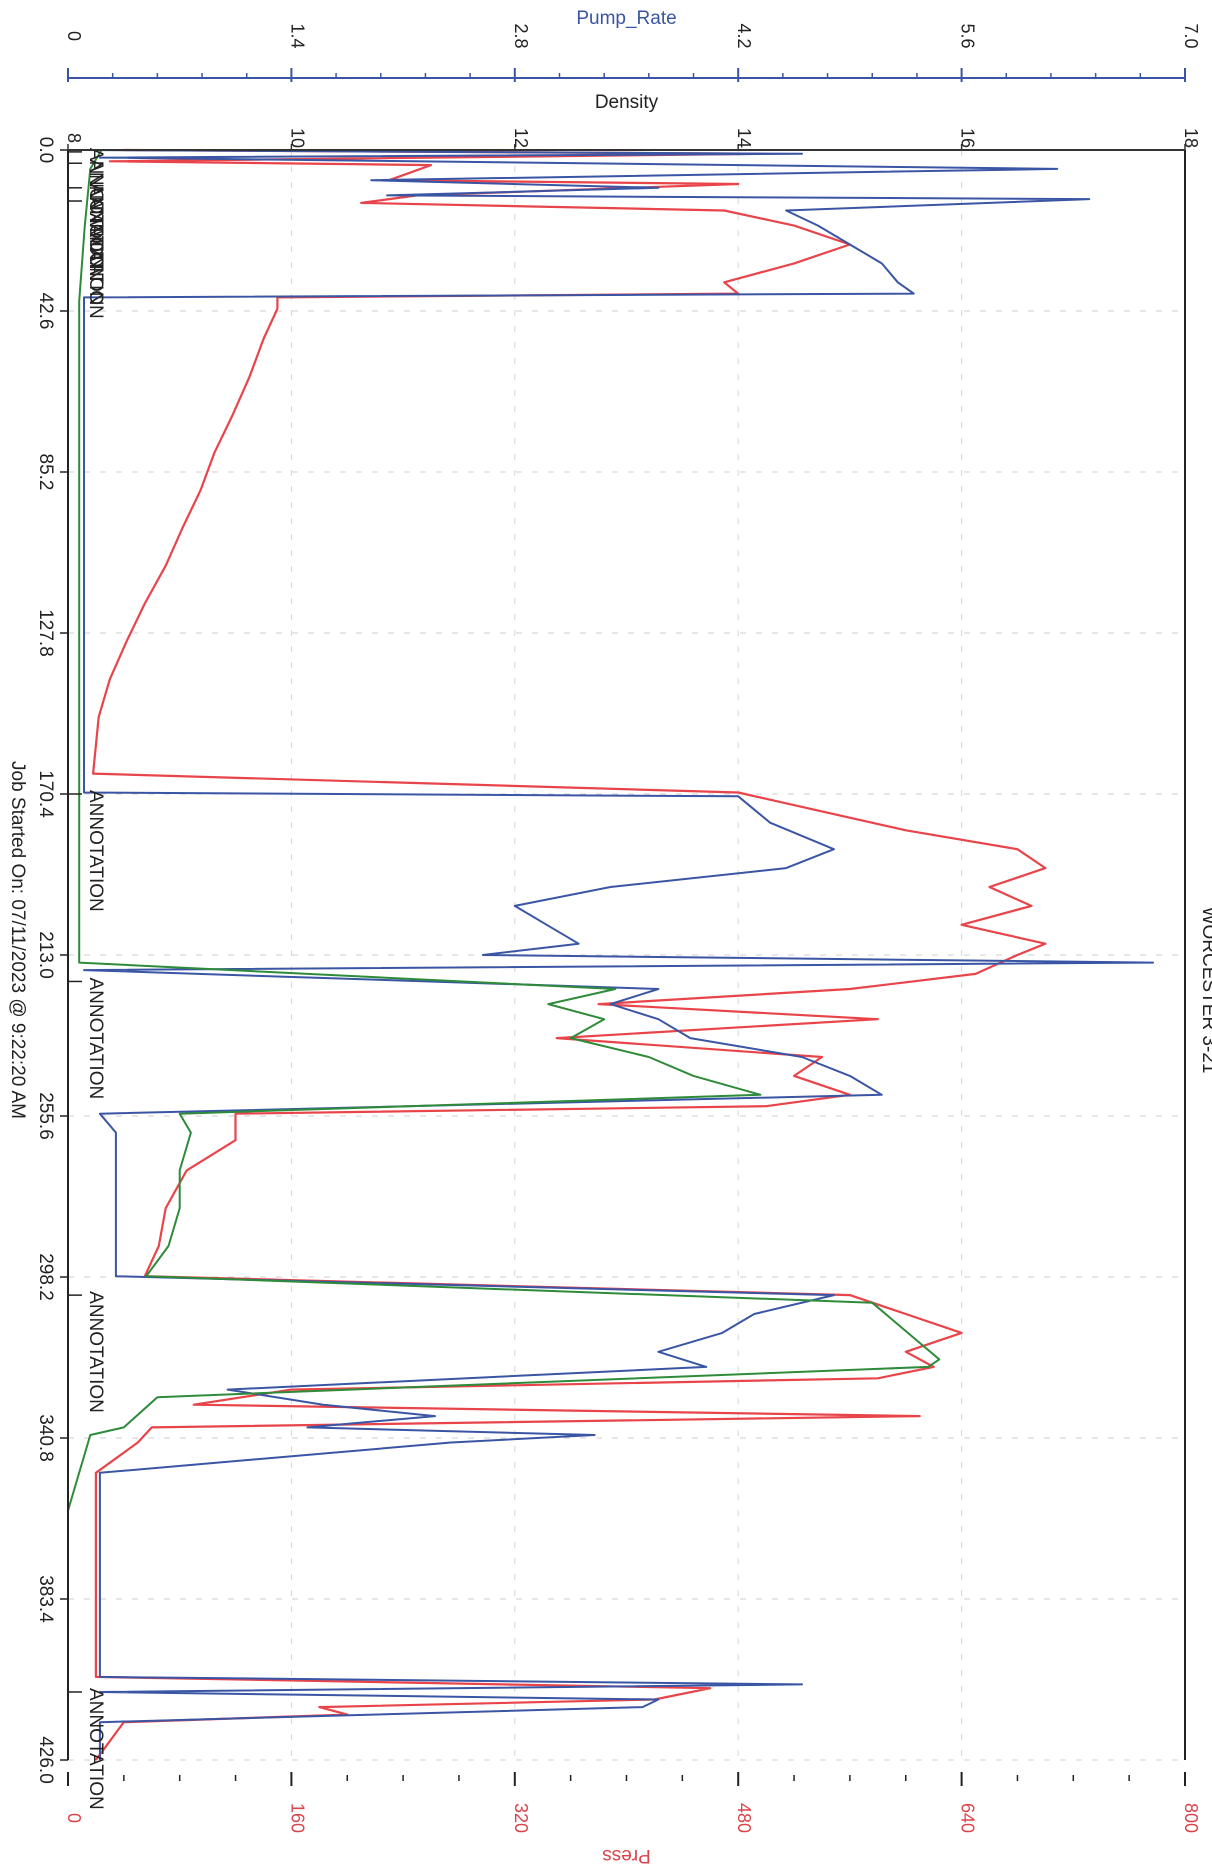 The height and width of the screenshot is (1864, 1212). Describe the element at coordinates (968, 1818) in the screenshot. I see `press-tick-label: 640` at that location.